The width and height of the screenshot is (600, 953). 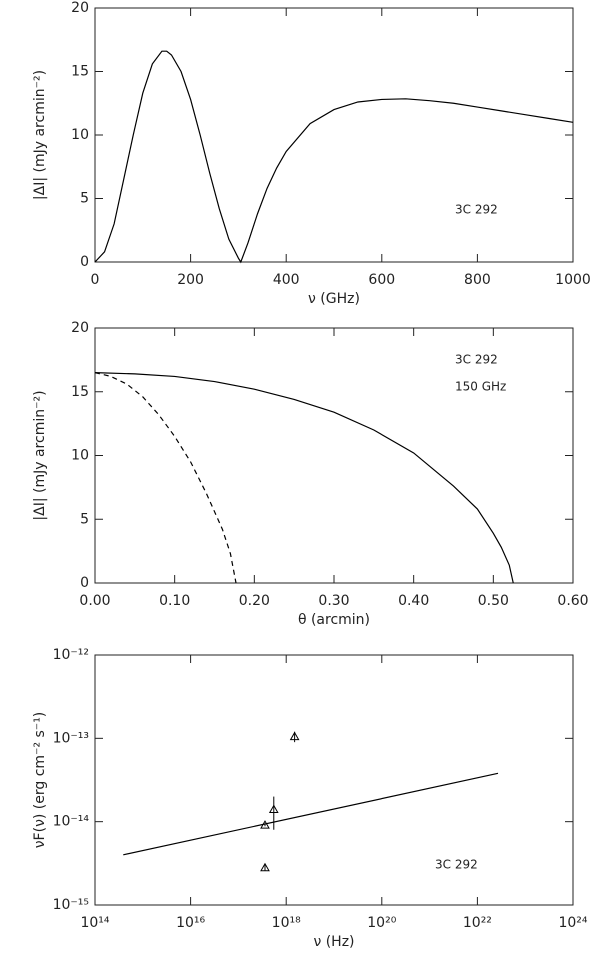 What do you see at coordinates (286, 280) in the screenshot?
I see `x-tick-label: 400` at bounding box center [286, 280].